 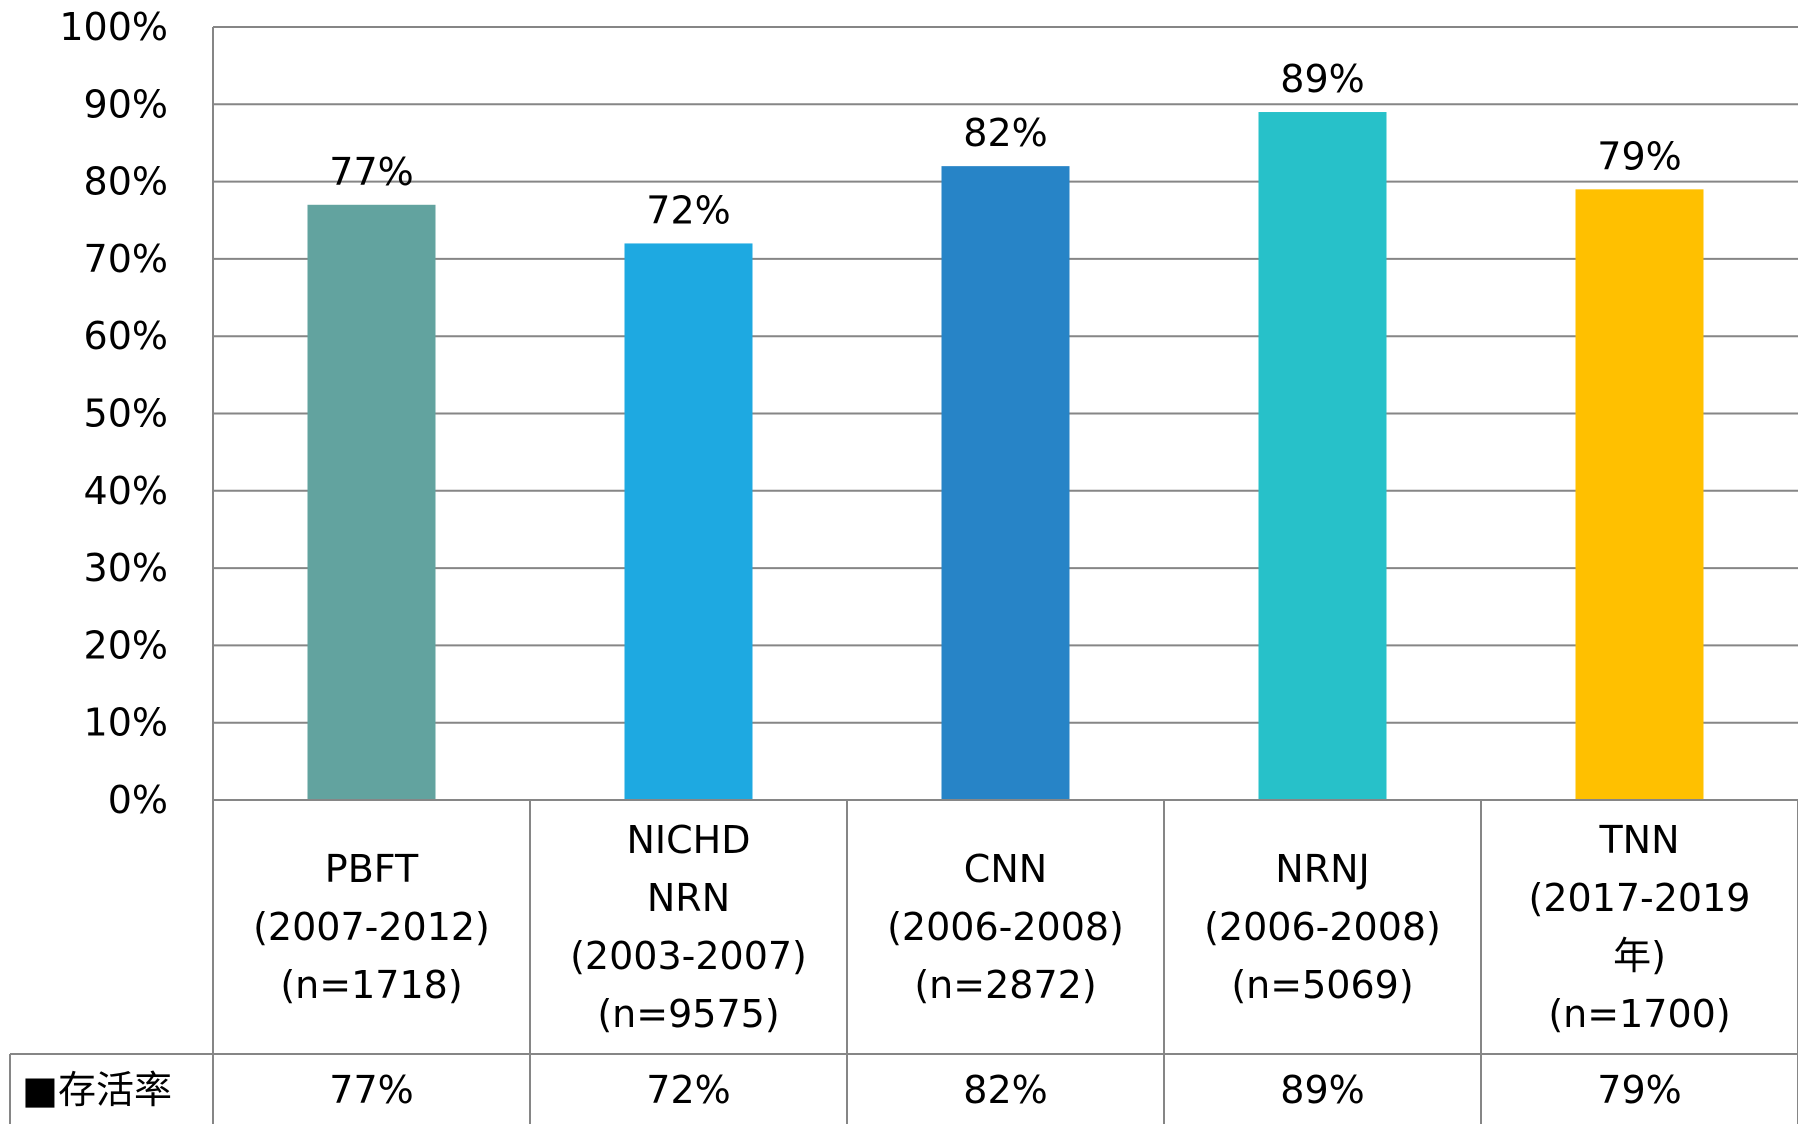 I want to click on bar-value-labels: 77% 72% 82% 89% 79%, so click(x=1005, y=144).